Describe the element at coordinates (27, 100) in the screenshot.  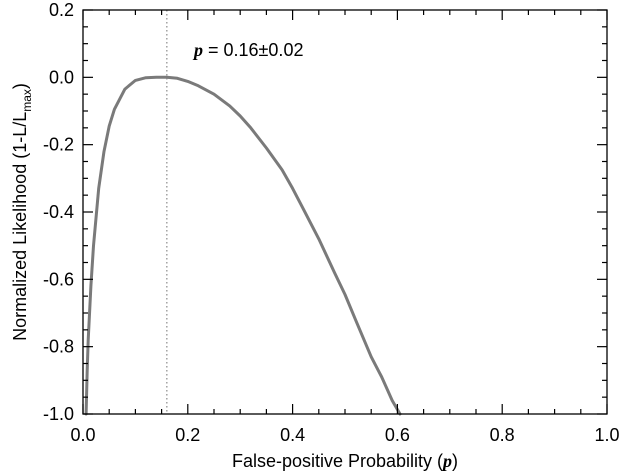
I see `y-axis-title-sub: max` at that location.